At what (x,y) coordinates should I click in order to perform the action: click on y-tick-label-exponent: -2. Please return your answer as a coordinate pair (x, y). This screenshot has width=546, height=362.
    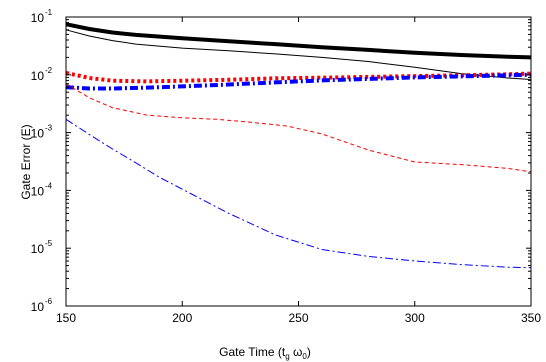
    Looking at the image, I should click on (49, 70).